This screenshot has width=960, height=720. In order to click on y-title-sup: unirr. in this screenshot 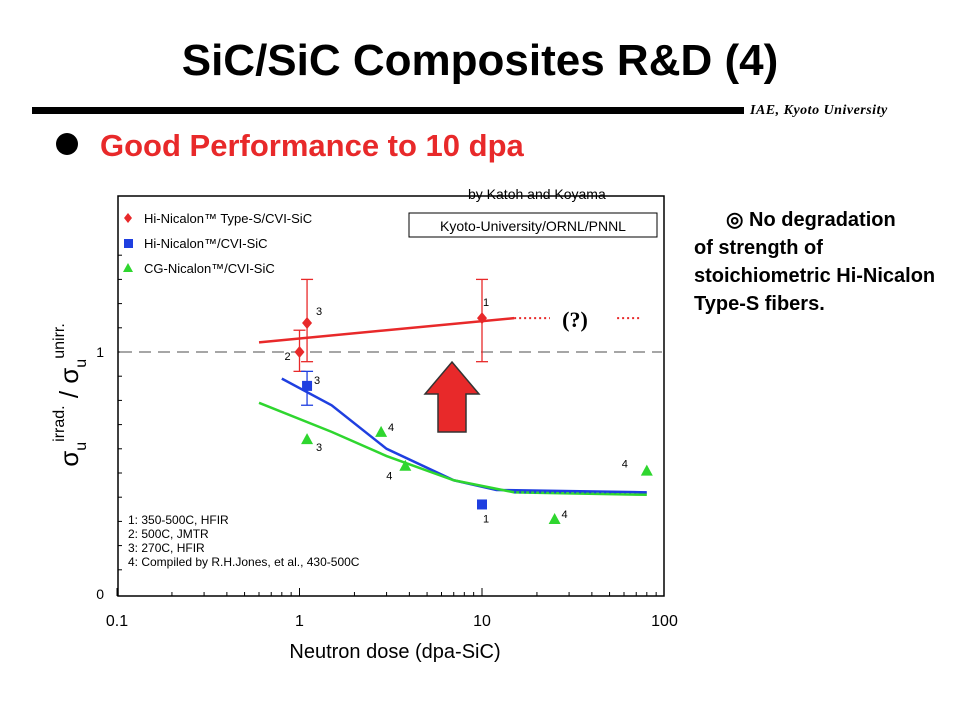, I will do `click(59, 341)`.